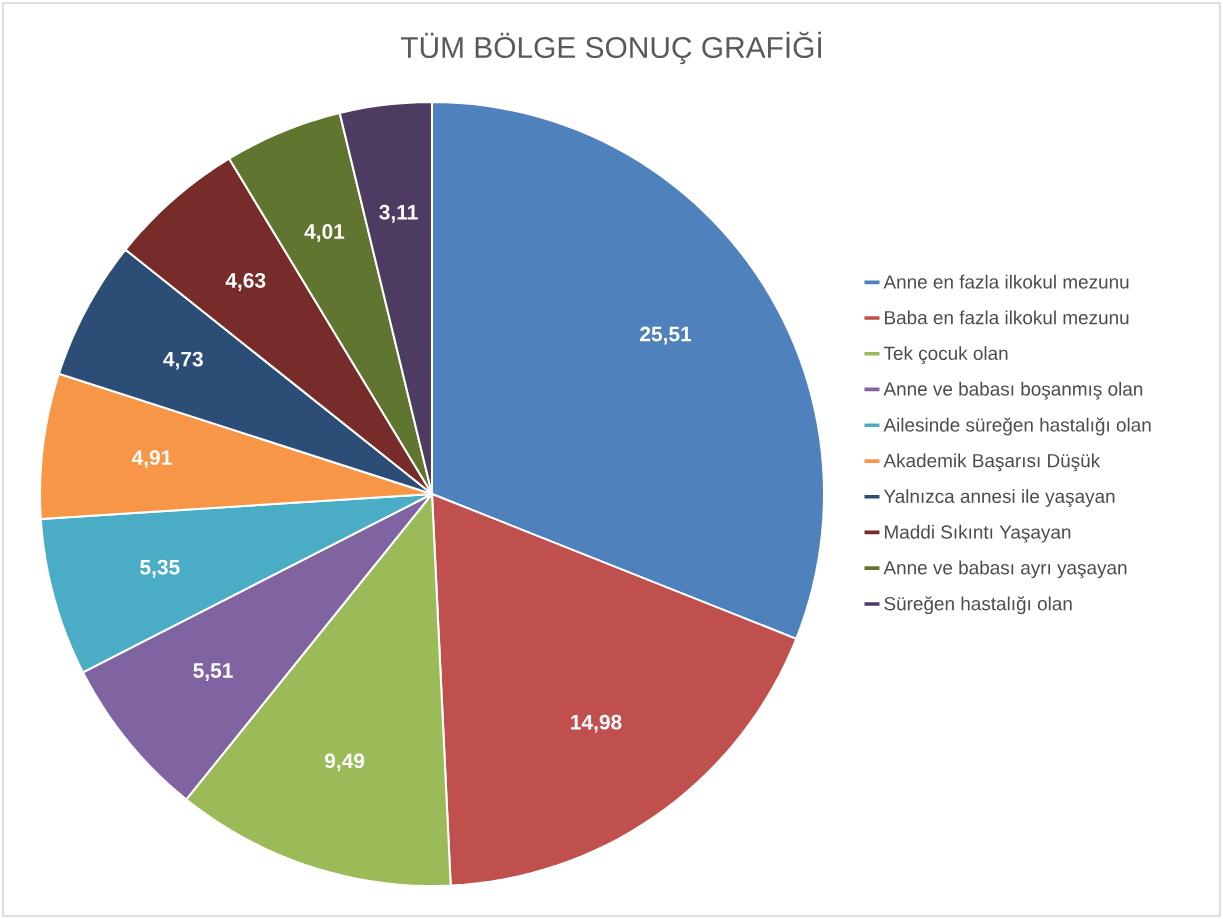  I want to click on legend-label: Tek çocuk olan, so click(945, 355).